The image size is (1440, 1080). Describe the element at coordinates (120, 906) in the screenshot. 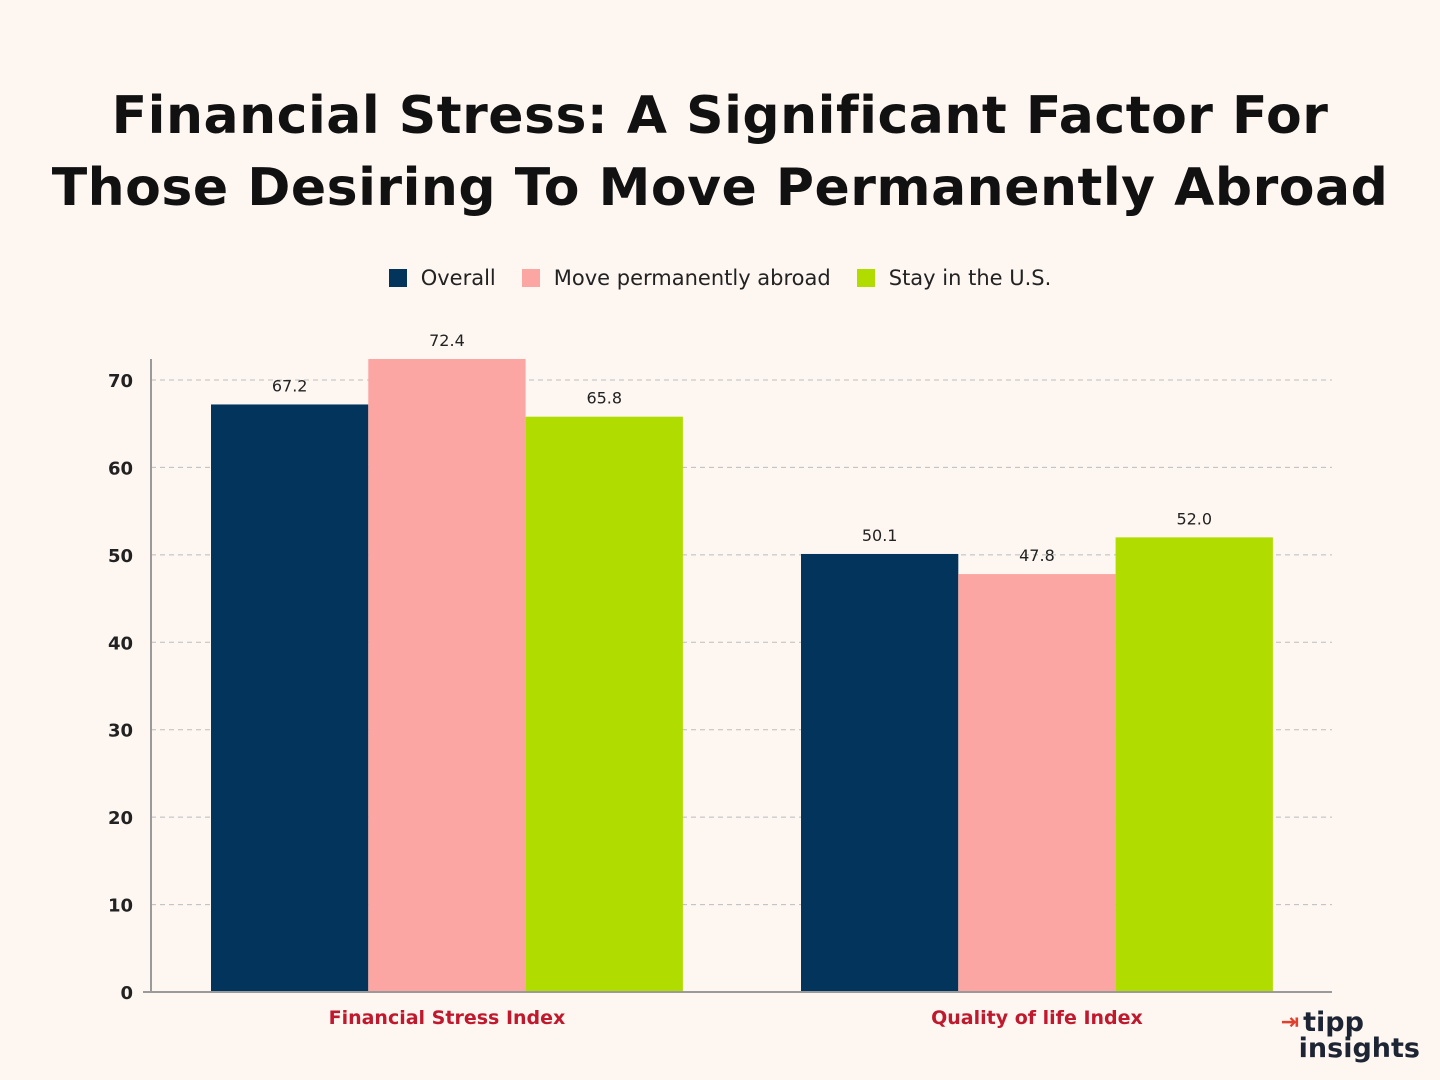

I see `y-tick-label-10: 10` at that location.